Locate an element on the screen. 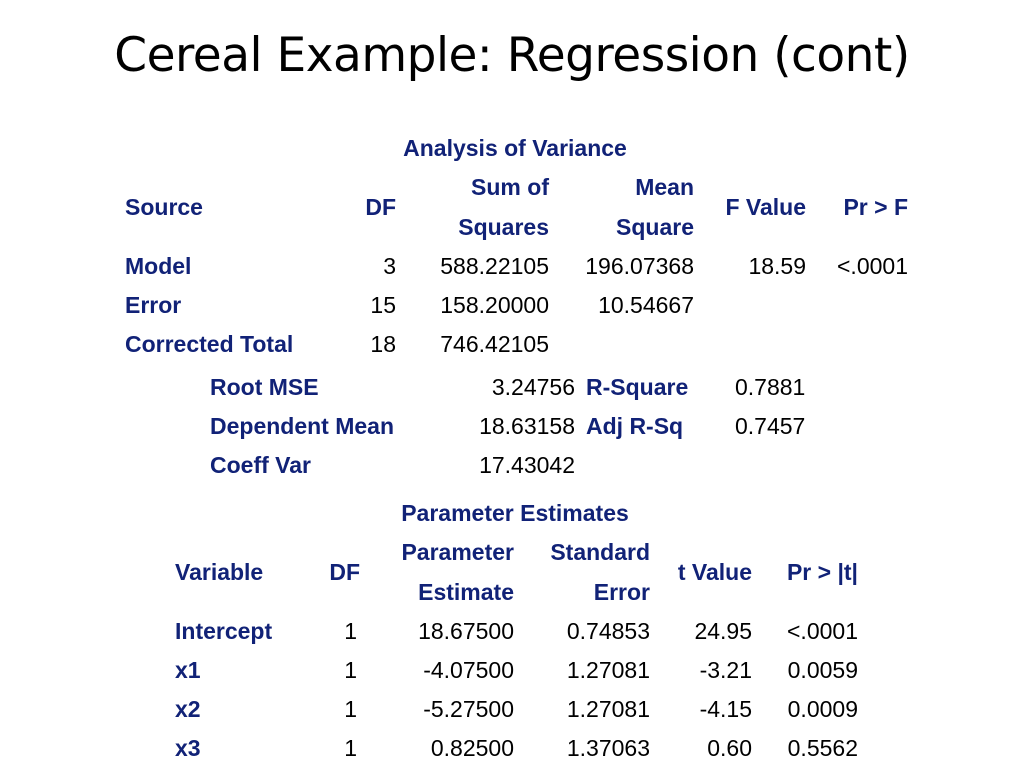  params-header-df: DF is located at coordinates (344, 572).